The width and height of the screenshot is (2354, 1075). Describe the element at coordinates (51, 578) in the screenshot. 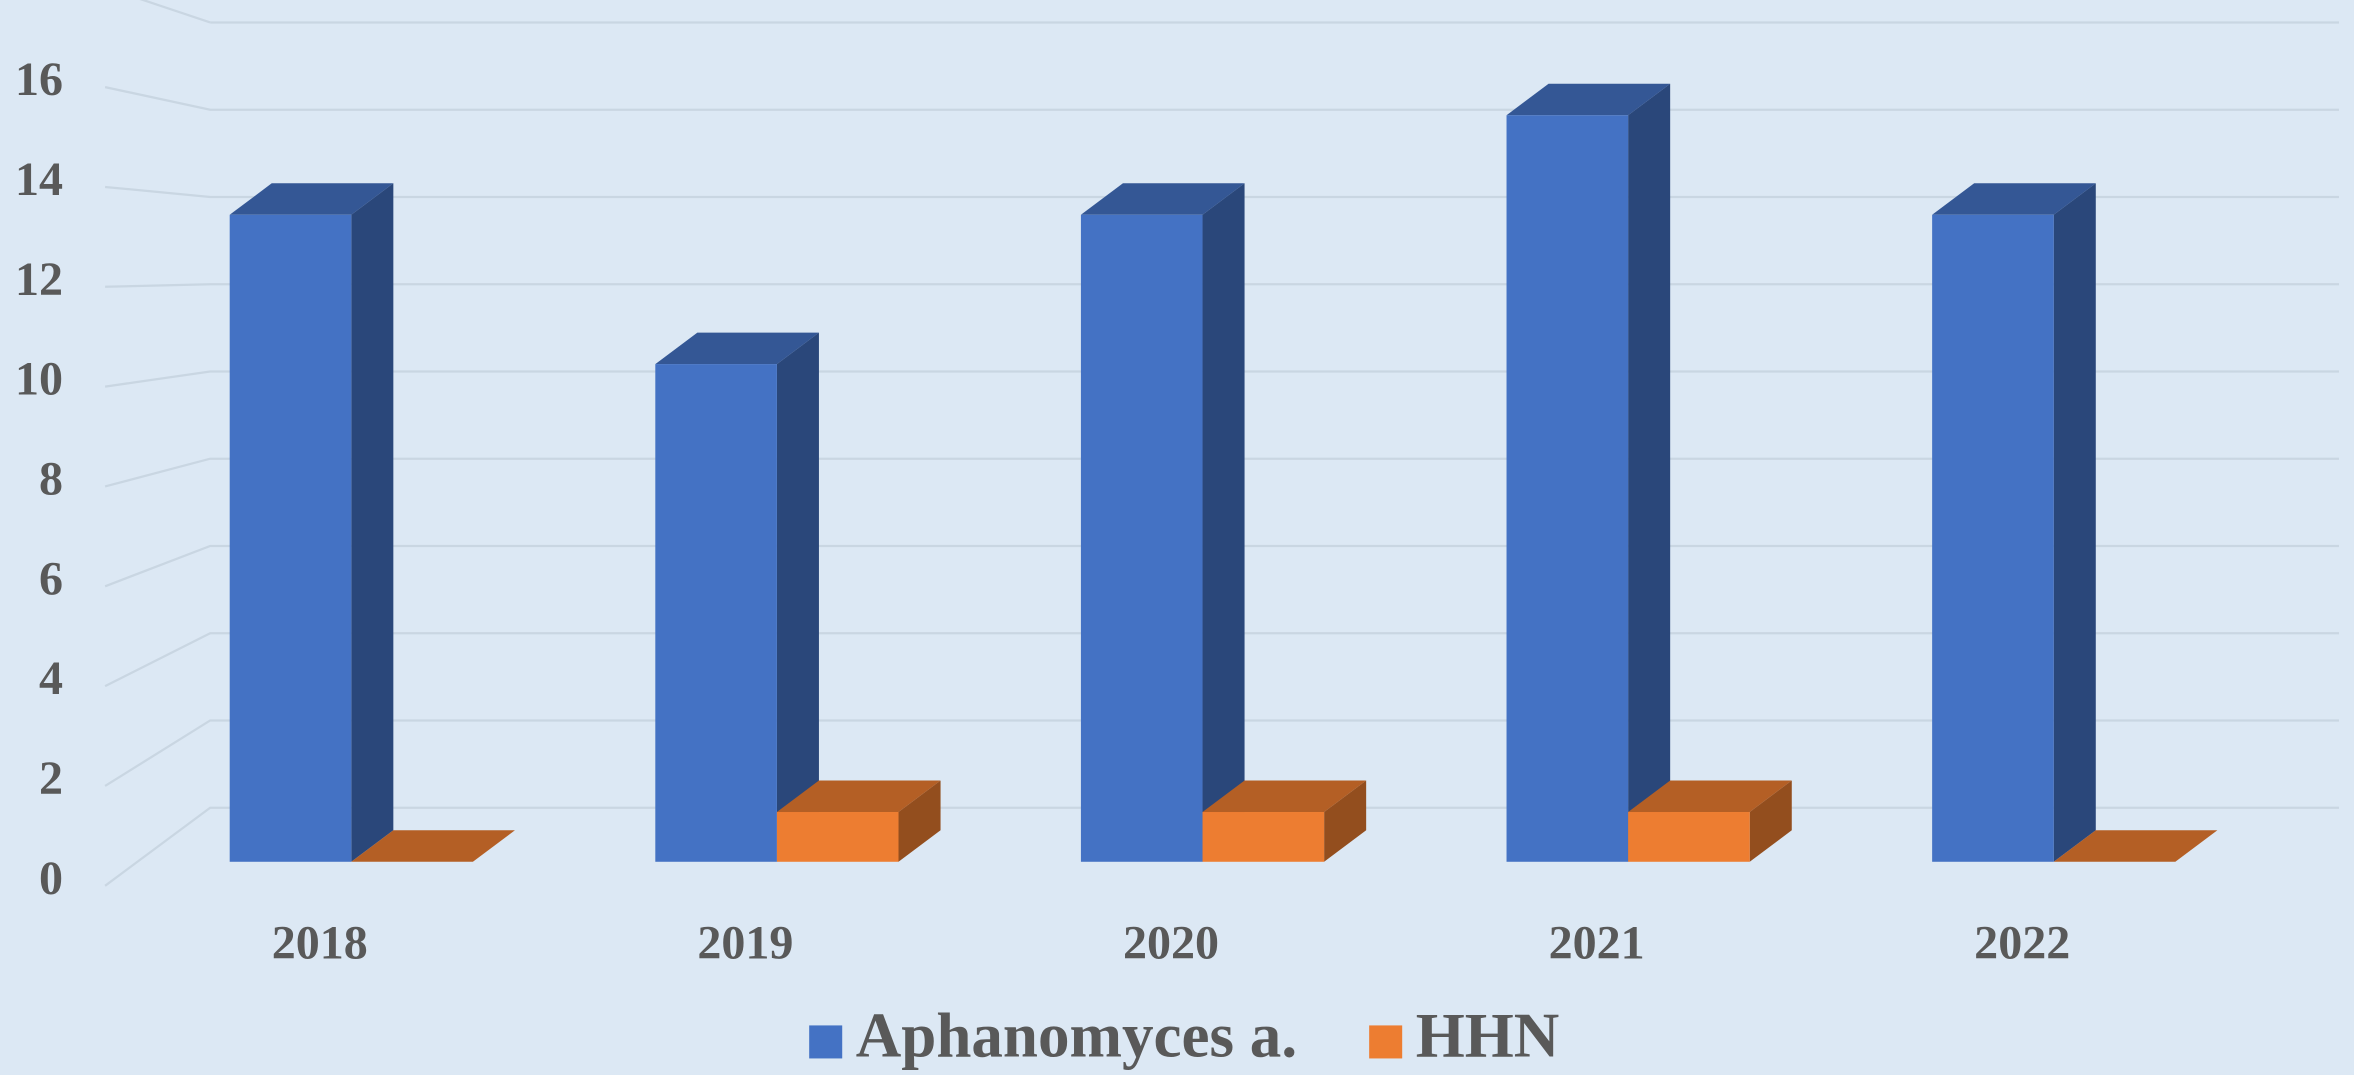

I see `y-tick-label: 6` at that location.